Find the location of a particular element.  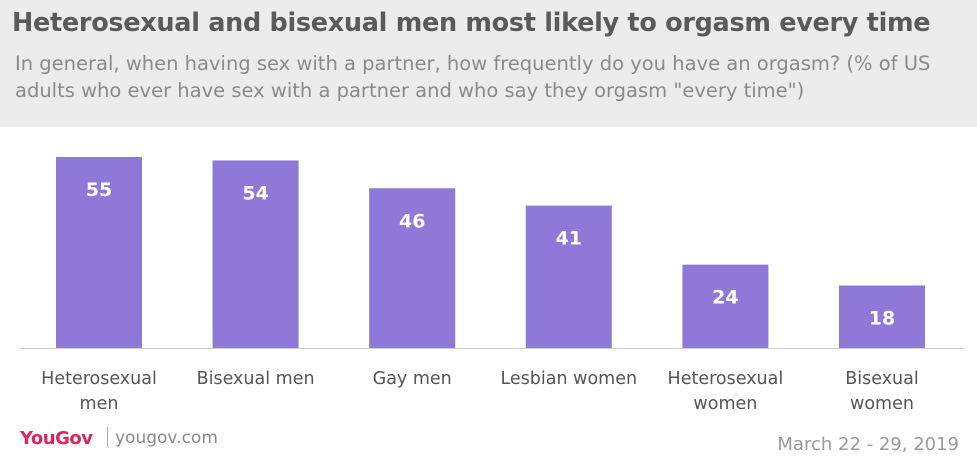

bar-value-label: 18 is located at coordinates (882, 318).